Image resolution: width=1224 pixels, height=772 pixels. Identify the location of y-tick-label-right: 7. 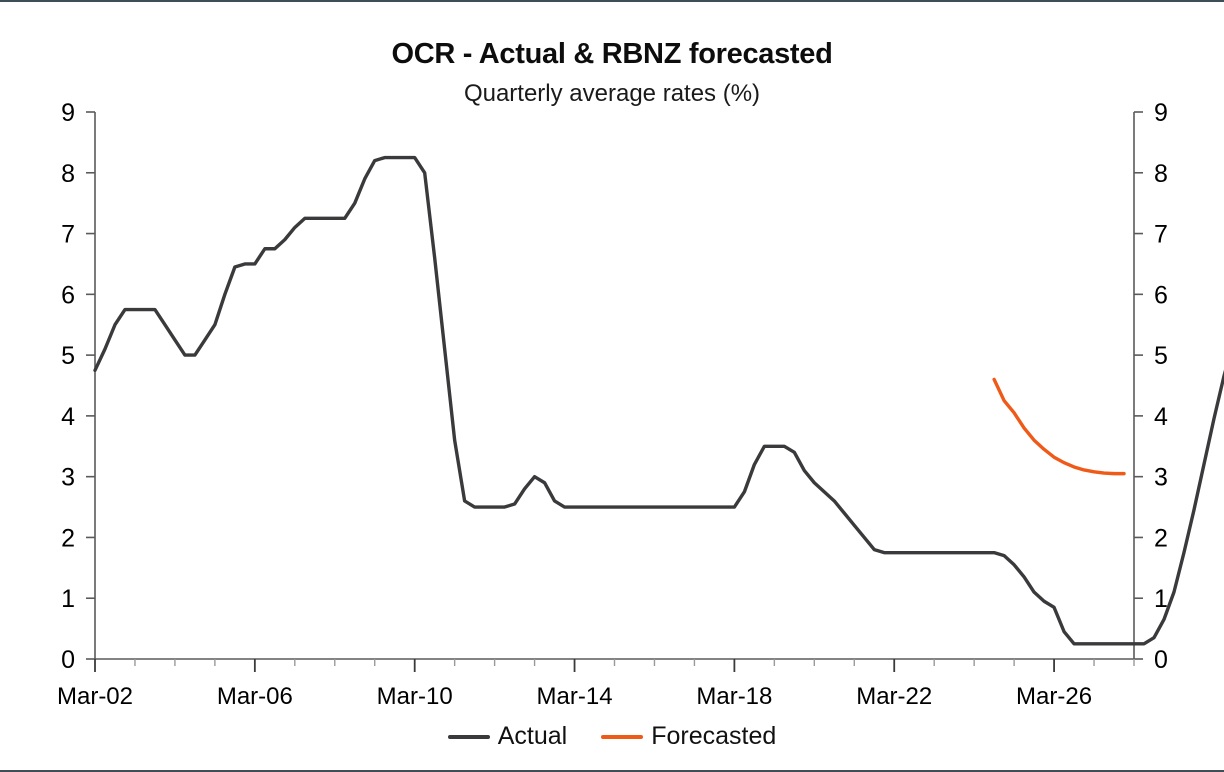
(1161, 235).